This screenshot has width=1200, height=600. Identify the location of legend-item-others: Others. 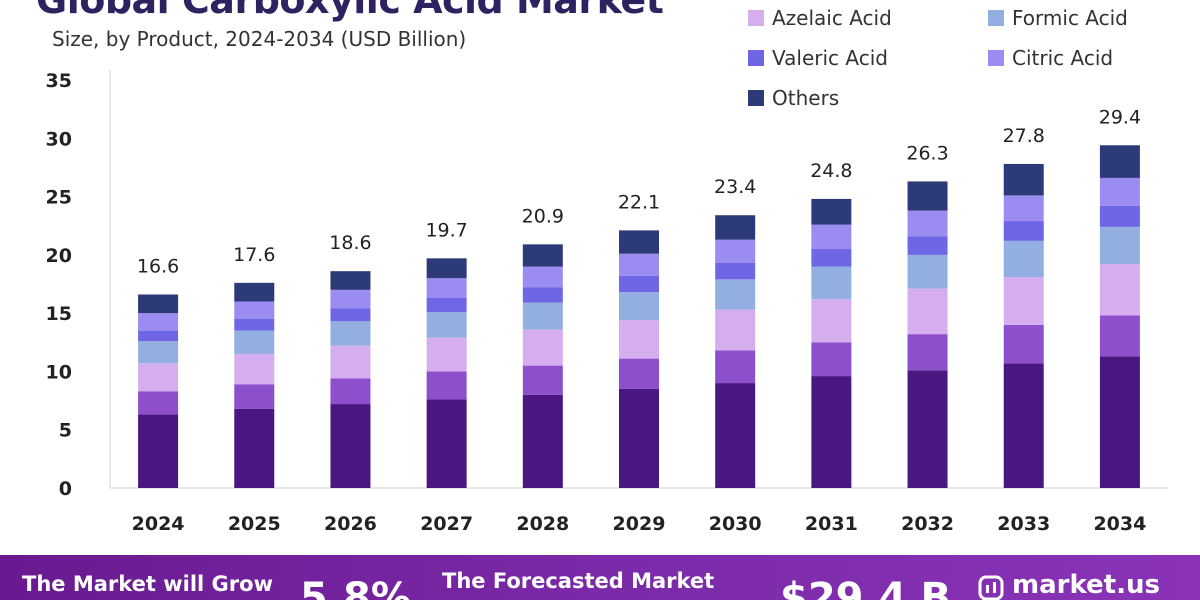
(793, 98).